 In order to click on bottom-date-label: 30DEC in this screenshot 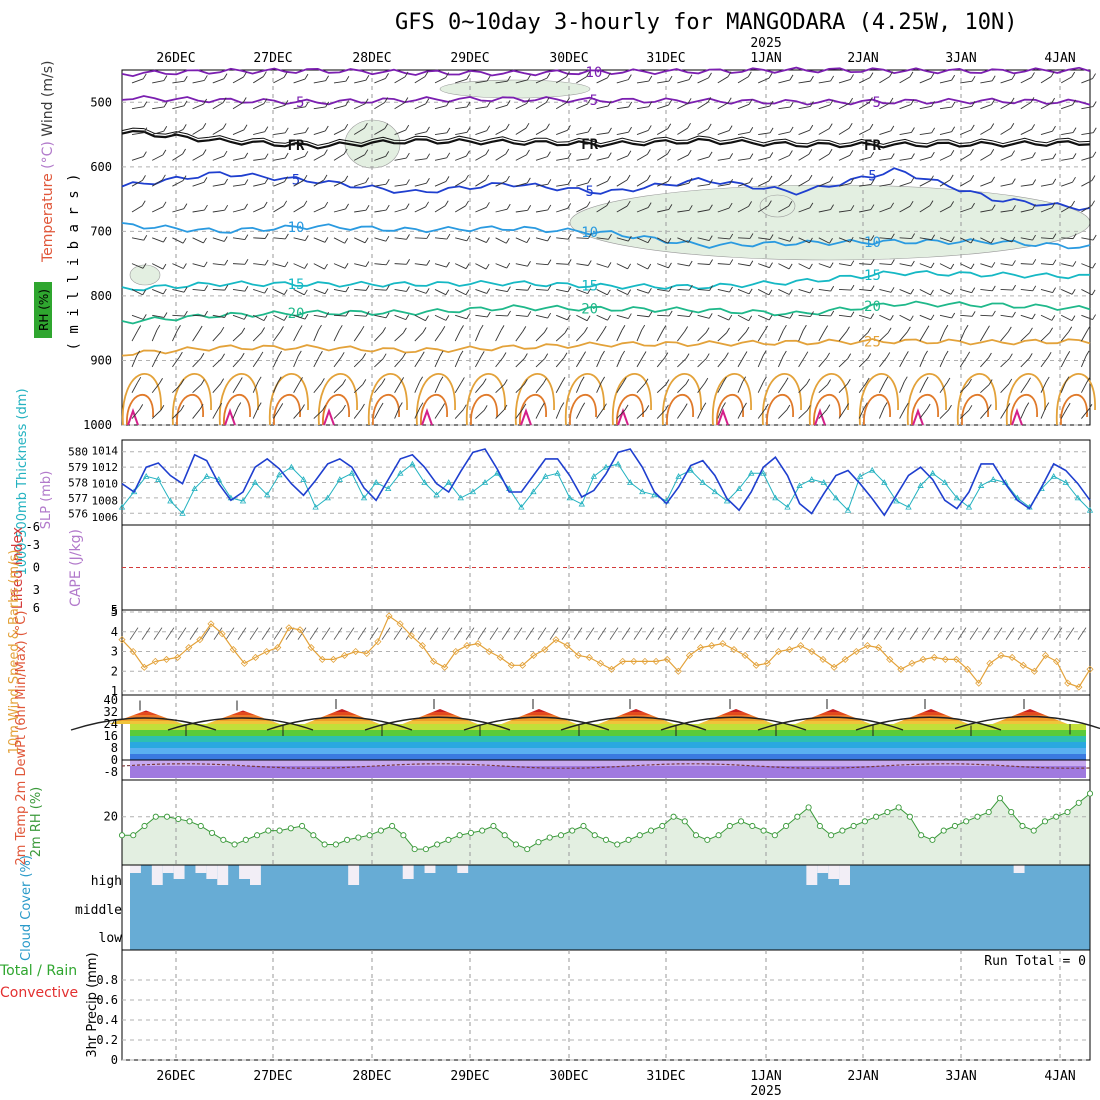, I will do `click(568, 1076)`.